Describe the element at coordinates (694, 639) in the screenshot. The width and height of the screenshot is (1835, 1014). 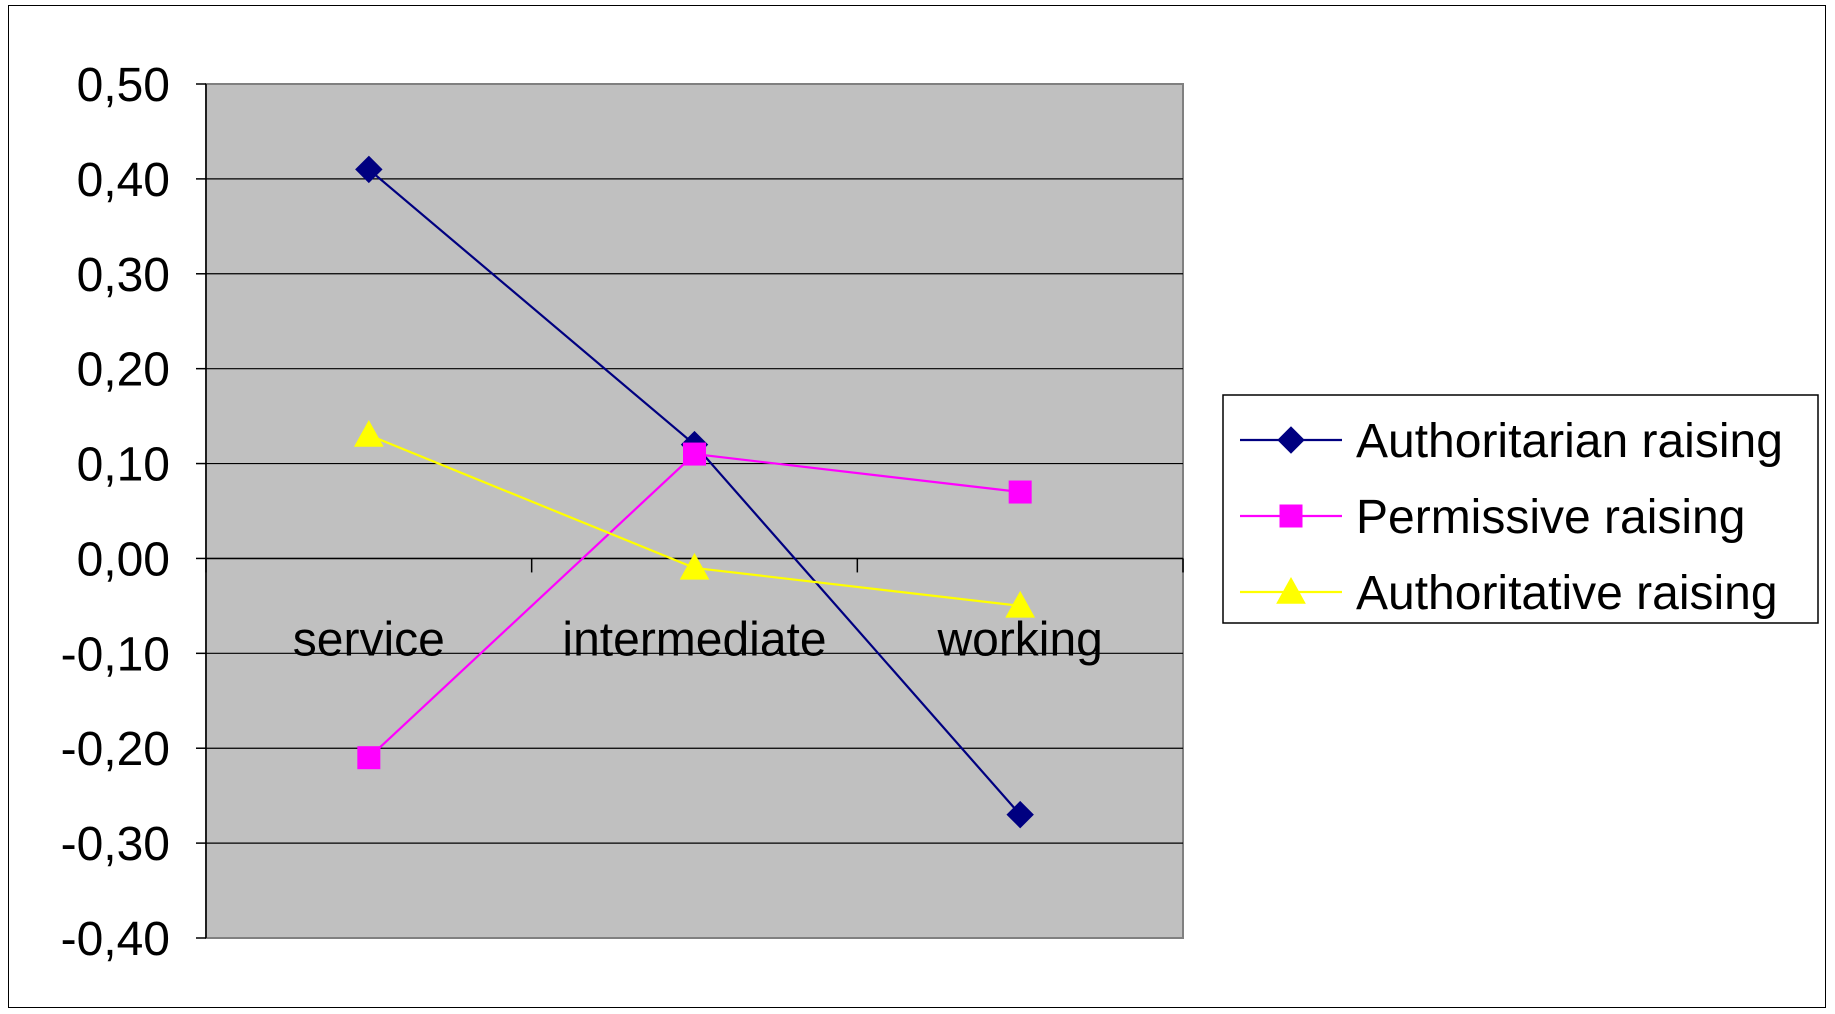
I see `x-tick-label: intermediate` at that location.